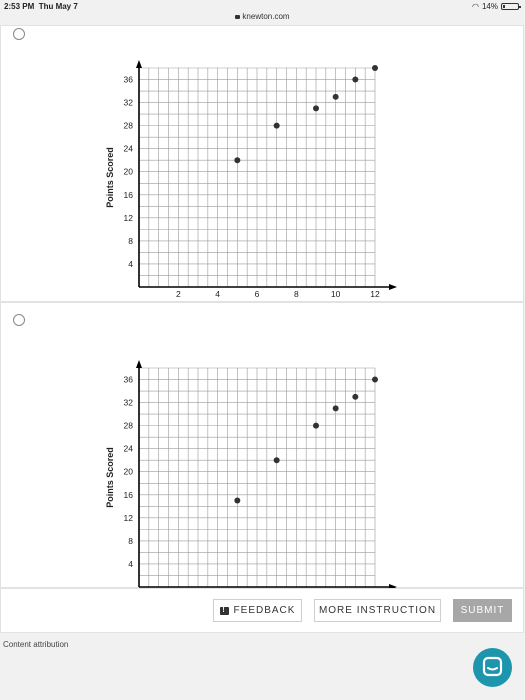 This screenshot has width=525, height=700. I want to click on more-instruction-button: MORE INSTRUCTION, so click(377, 610).